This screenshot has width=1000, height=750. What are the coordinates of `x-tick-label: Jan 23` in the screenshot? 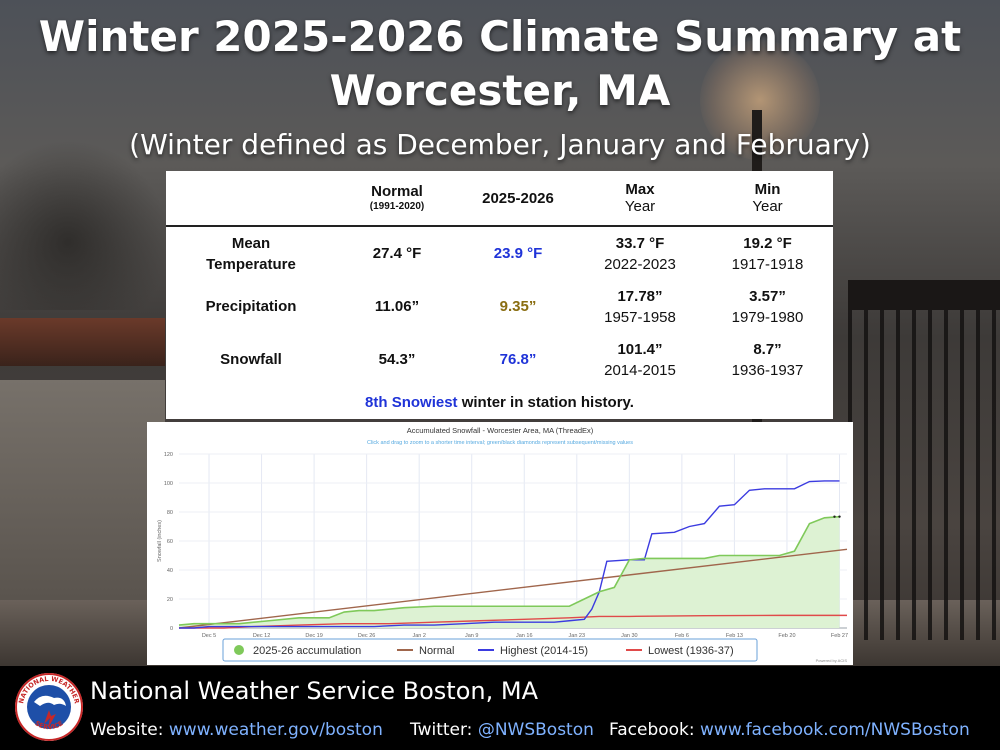 It's located at (577, 636).